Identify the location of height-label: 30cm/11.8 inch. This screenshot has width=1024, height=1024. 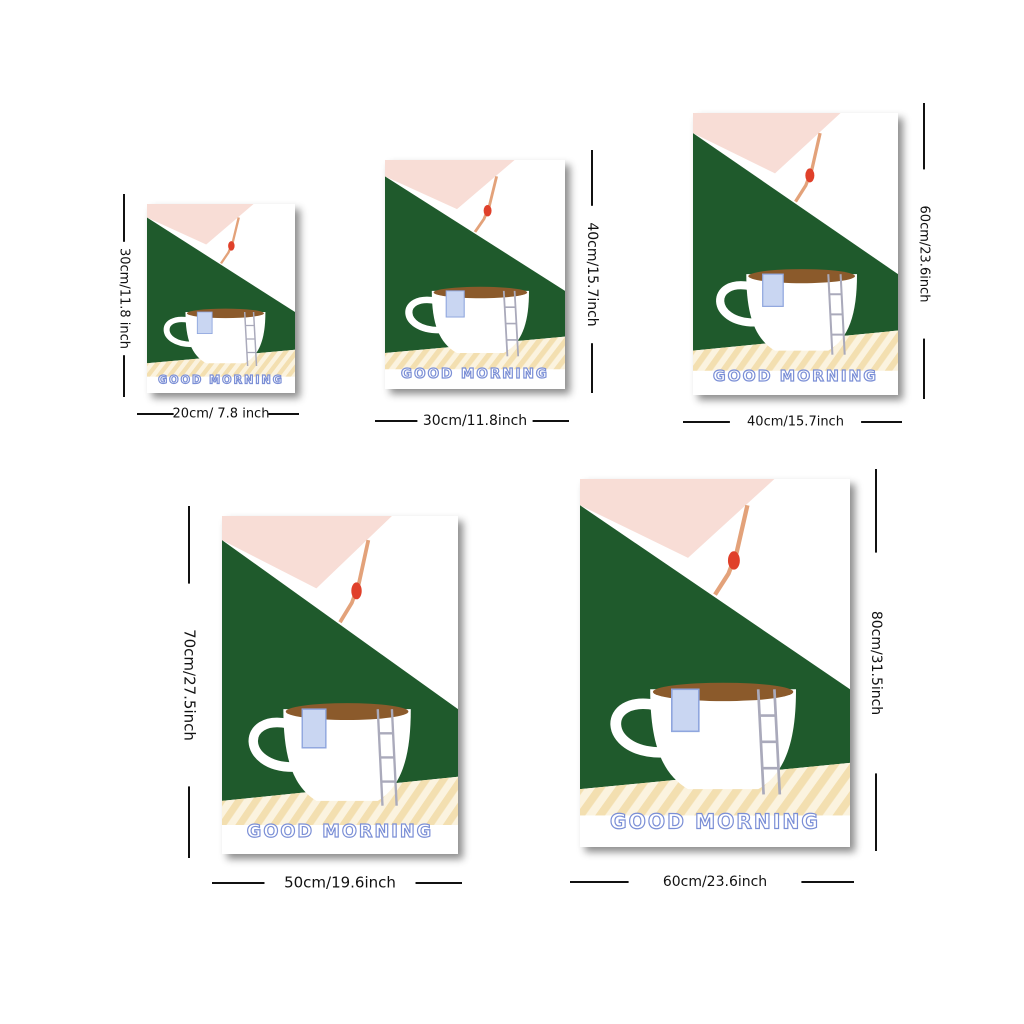
(124, 298).